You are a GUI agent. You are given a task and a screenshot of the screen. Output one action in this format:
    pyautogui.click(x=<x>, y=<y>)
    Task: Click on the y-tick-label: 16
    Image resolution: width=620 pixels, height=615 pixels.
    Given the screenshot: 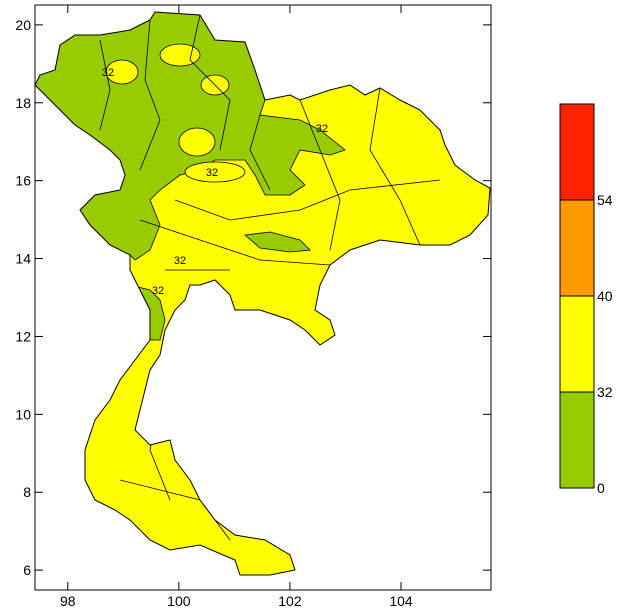 What is the action you would take?
    pyautogui.click(x=23, y=181)
    